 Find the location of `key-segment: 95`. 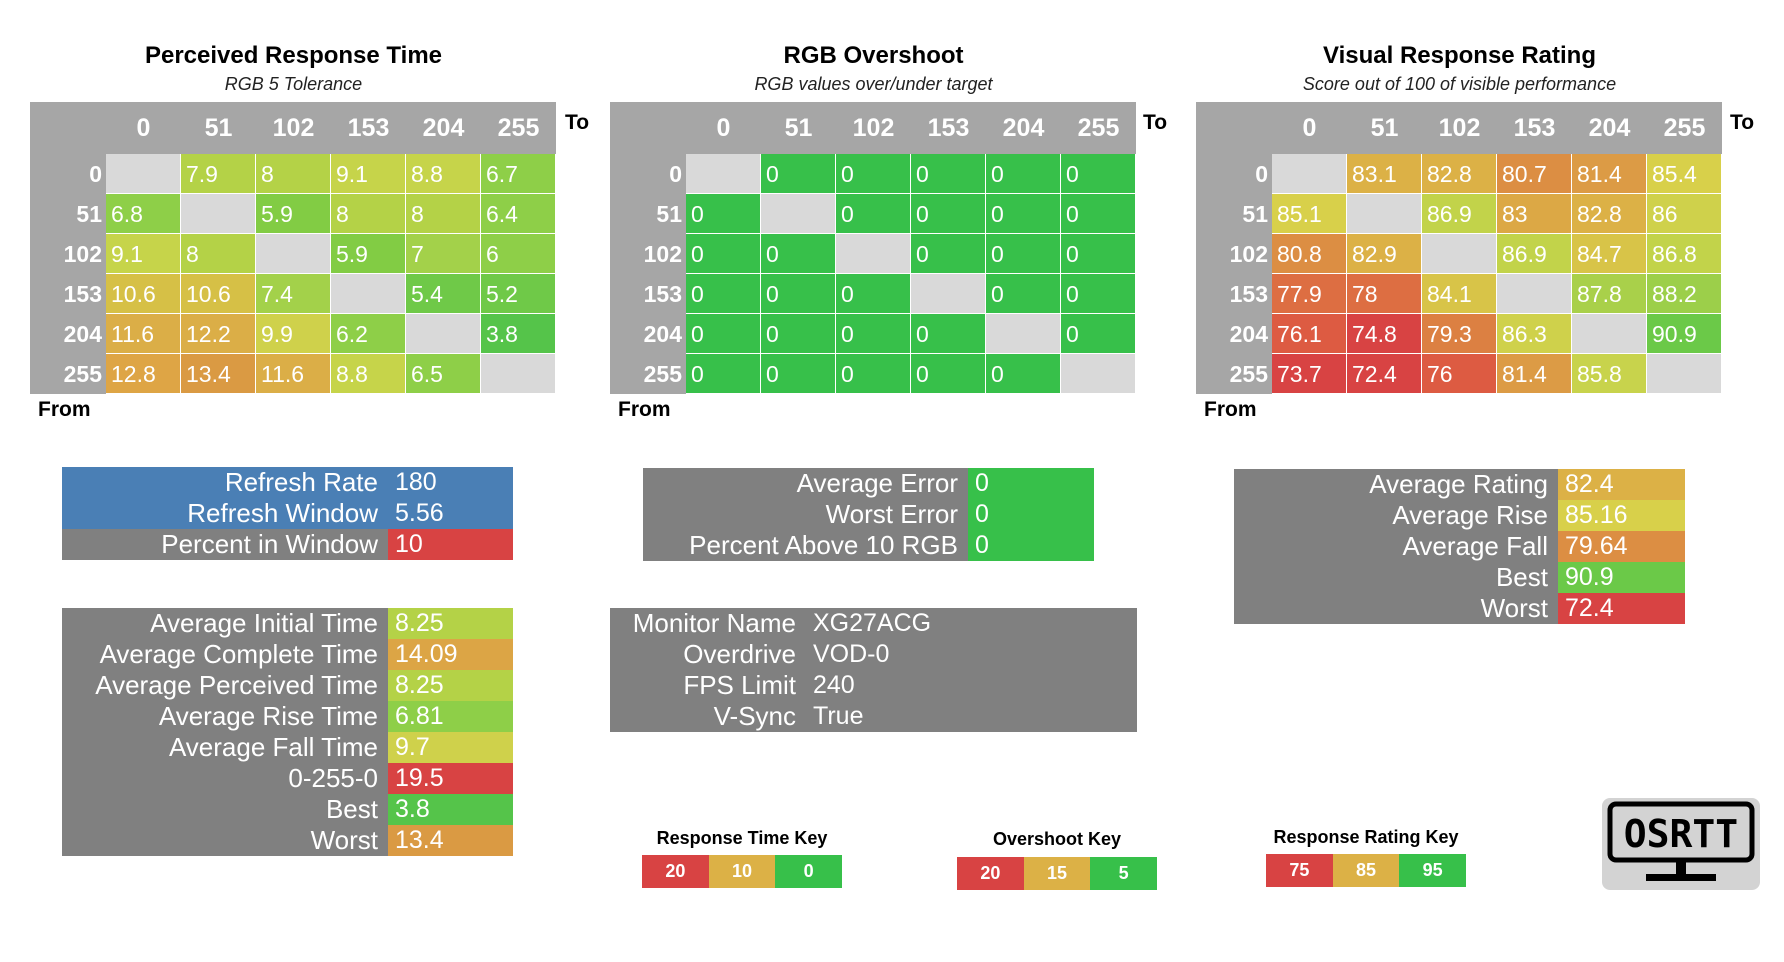

key-segment: 95 is located at coordinates (1432, 870).